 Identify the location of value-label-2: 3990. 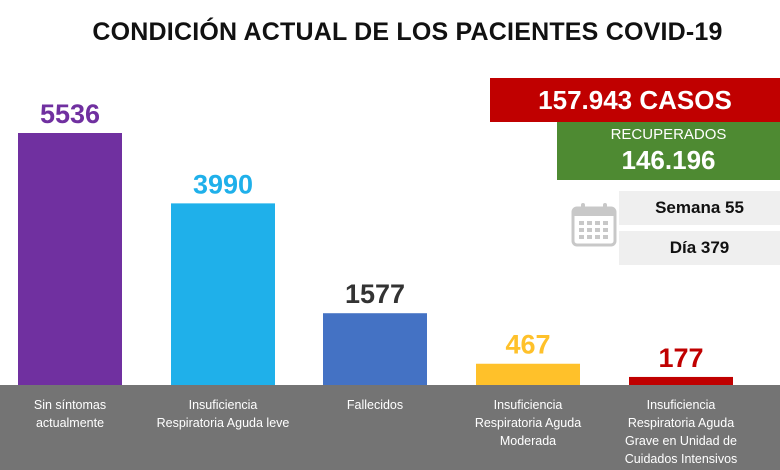
(223, 184).